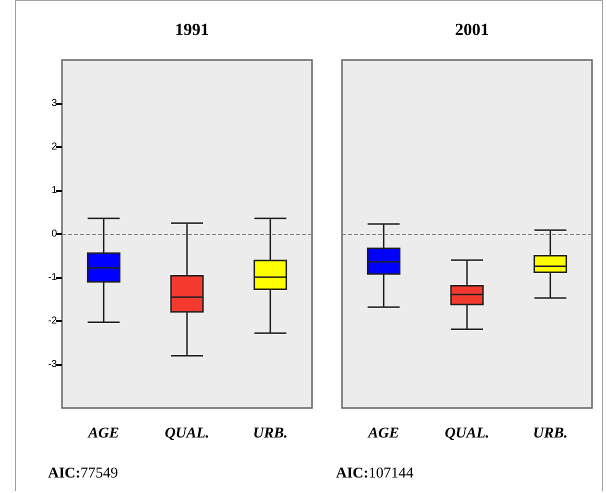 Image resolution: width=606 pixels, height=493 pixels. Describe the element at coordinates (53, 277) in the screenshot. I see `y-tick-label: -1` at that location.